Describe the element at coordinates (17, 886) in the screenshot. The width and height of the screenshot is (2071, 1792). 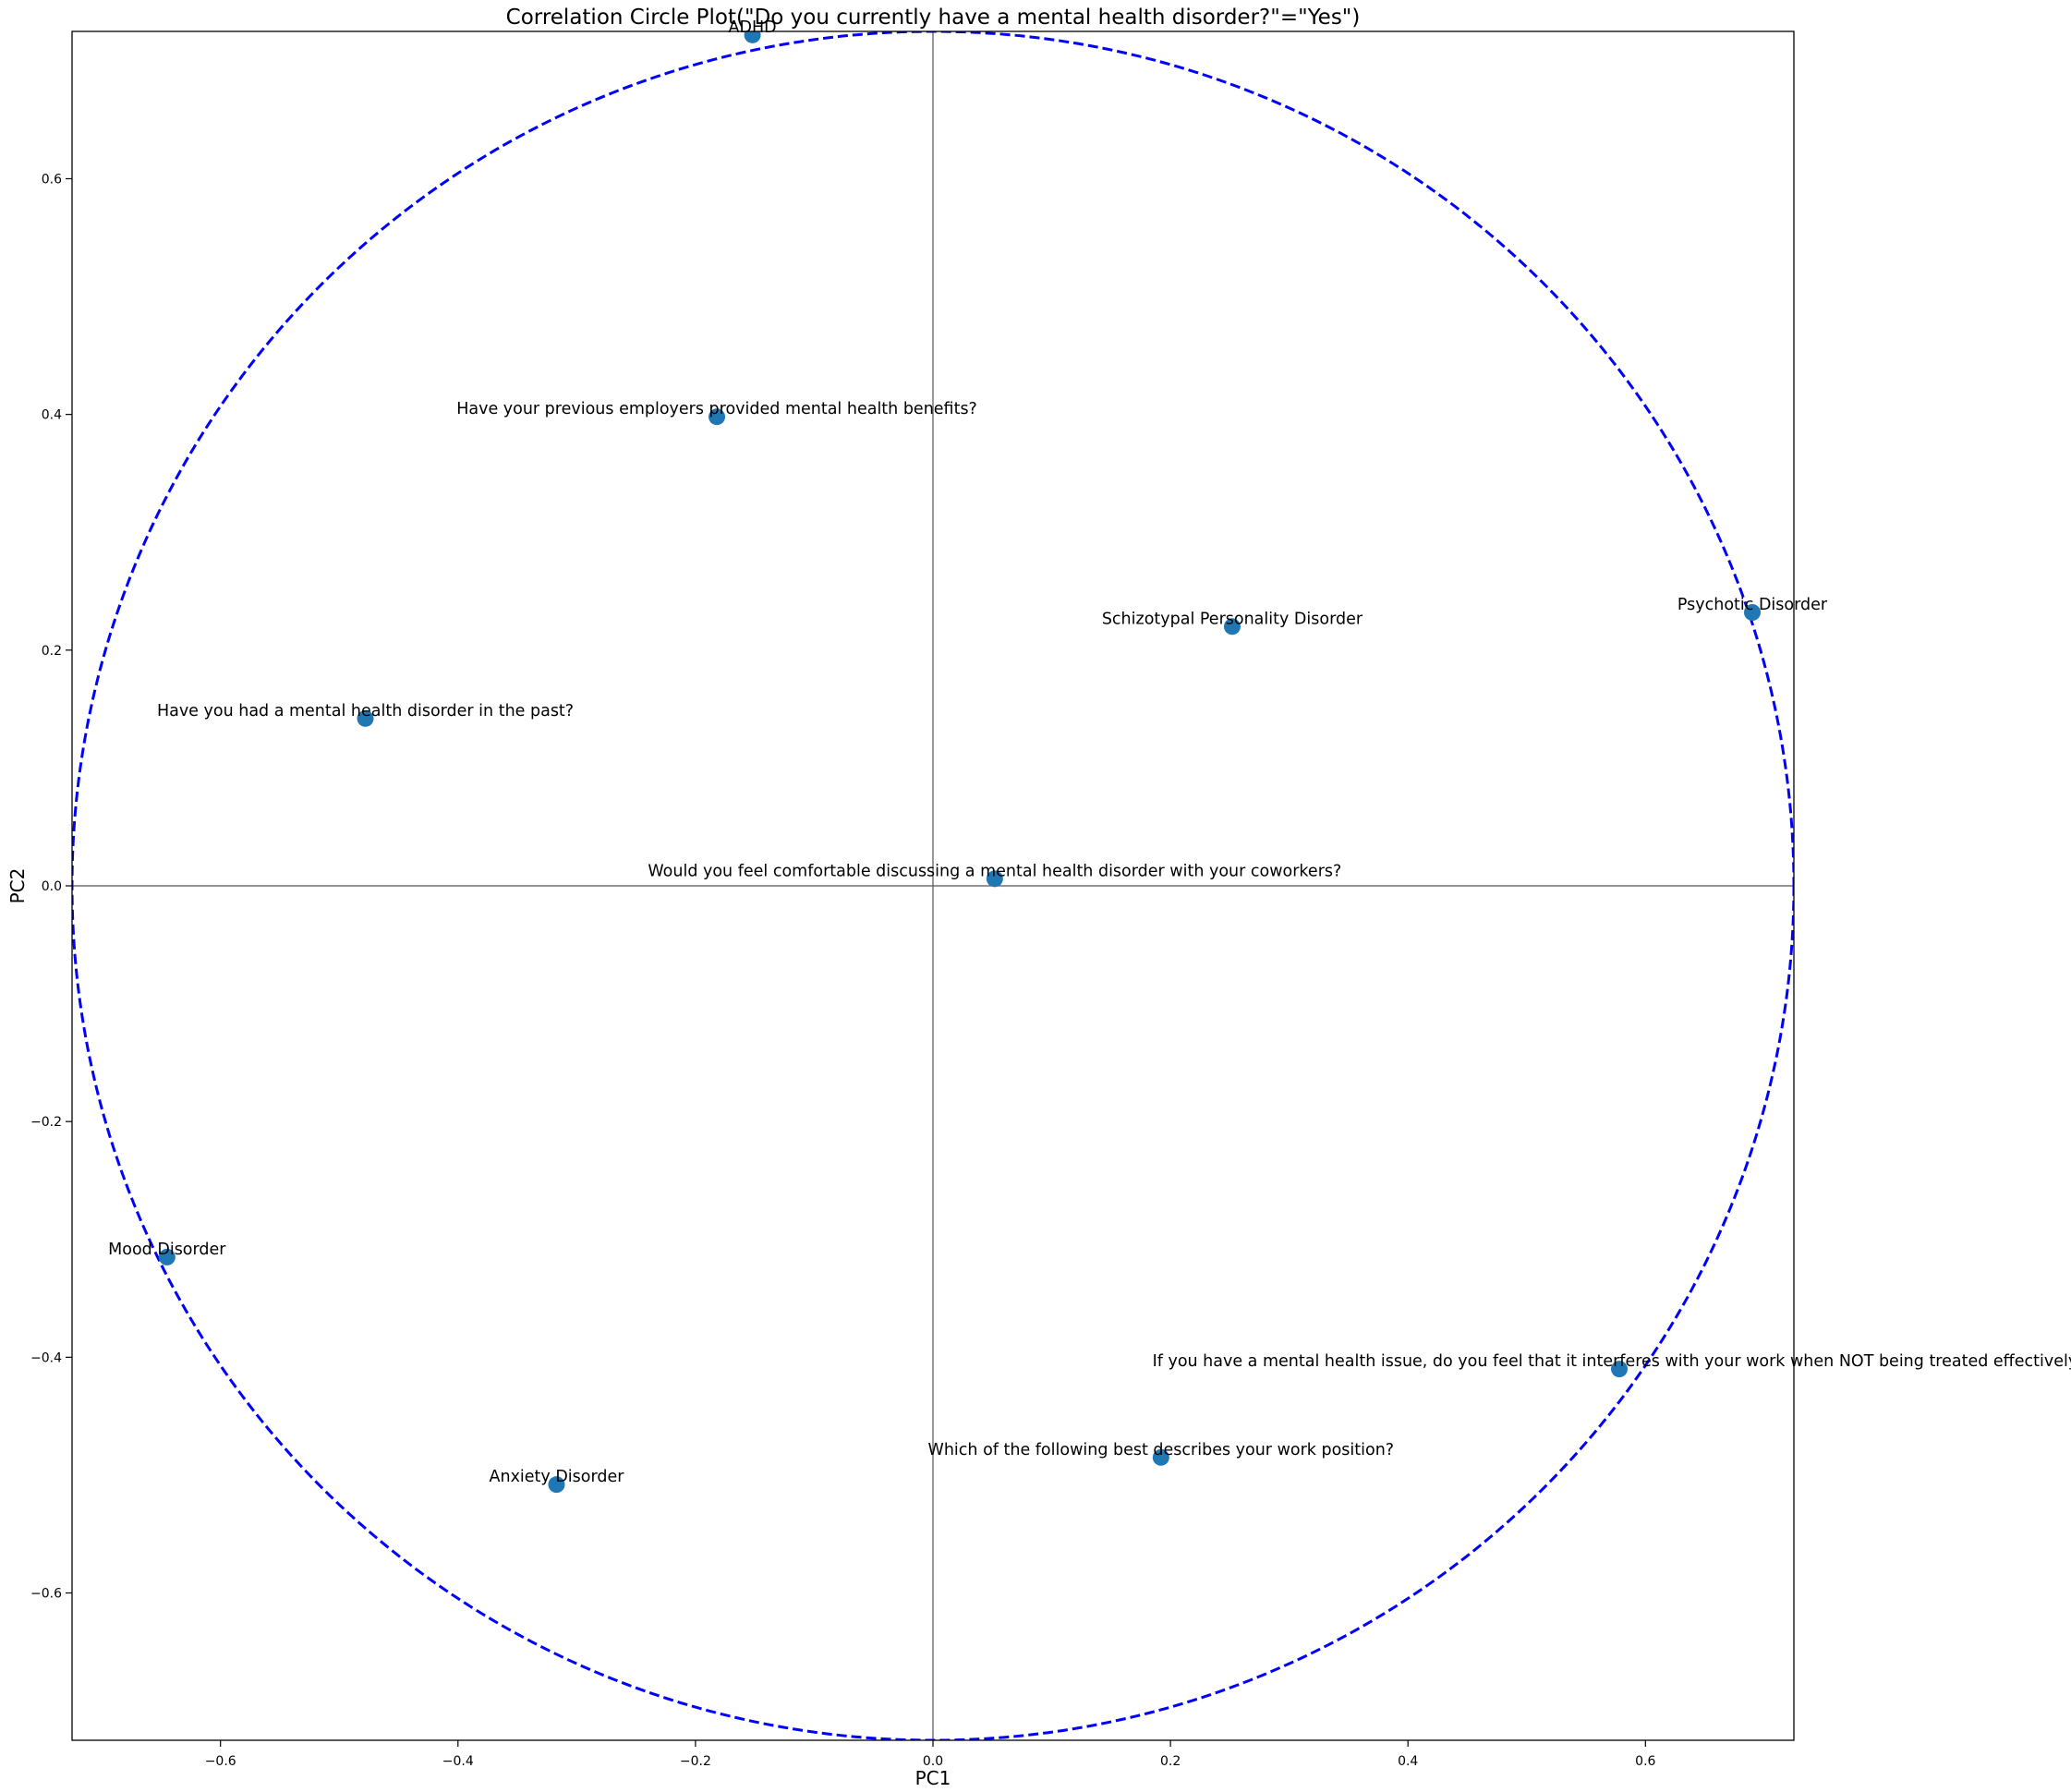
I see `y-axis-label: PC2` at that location.